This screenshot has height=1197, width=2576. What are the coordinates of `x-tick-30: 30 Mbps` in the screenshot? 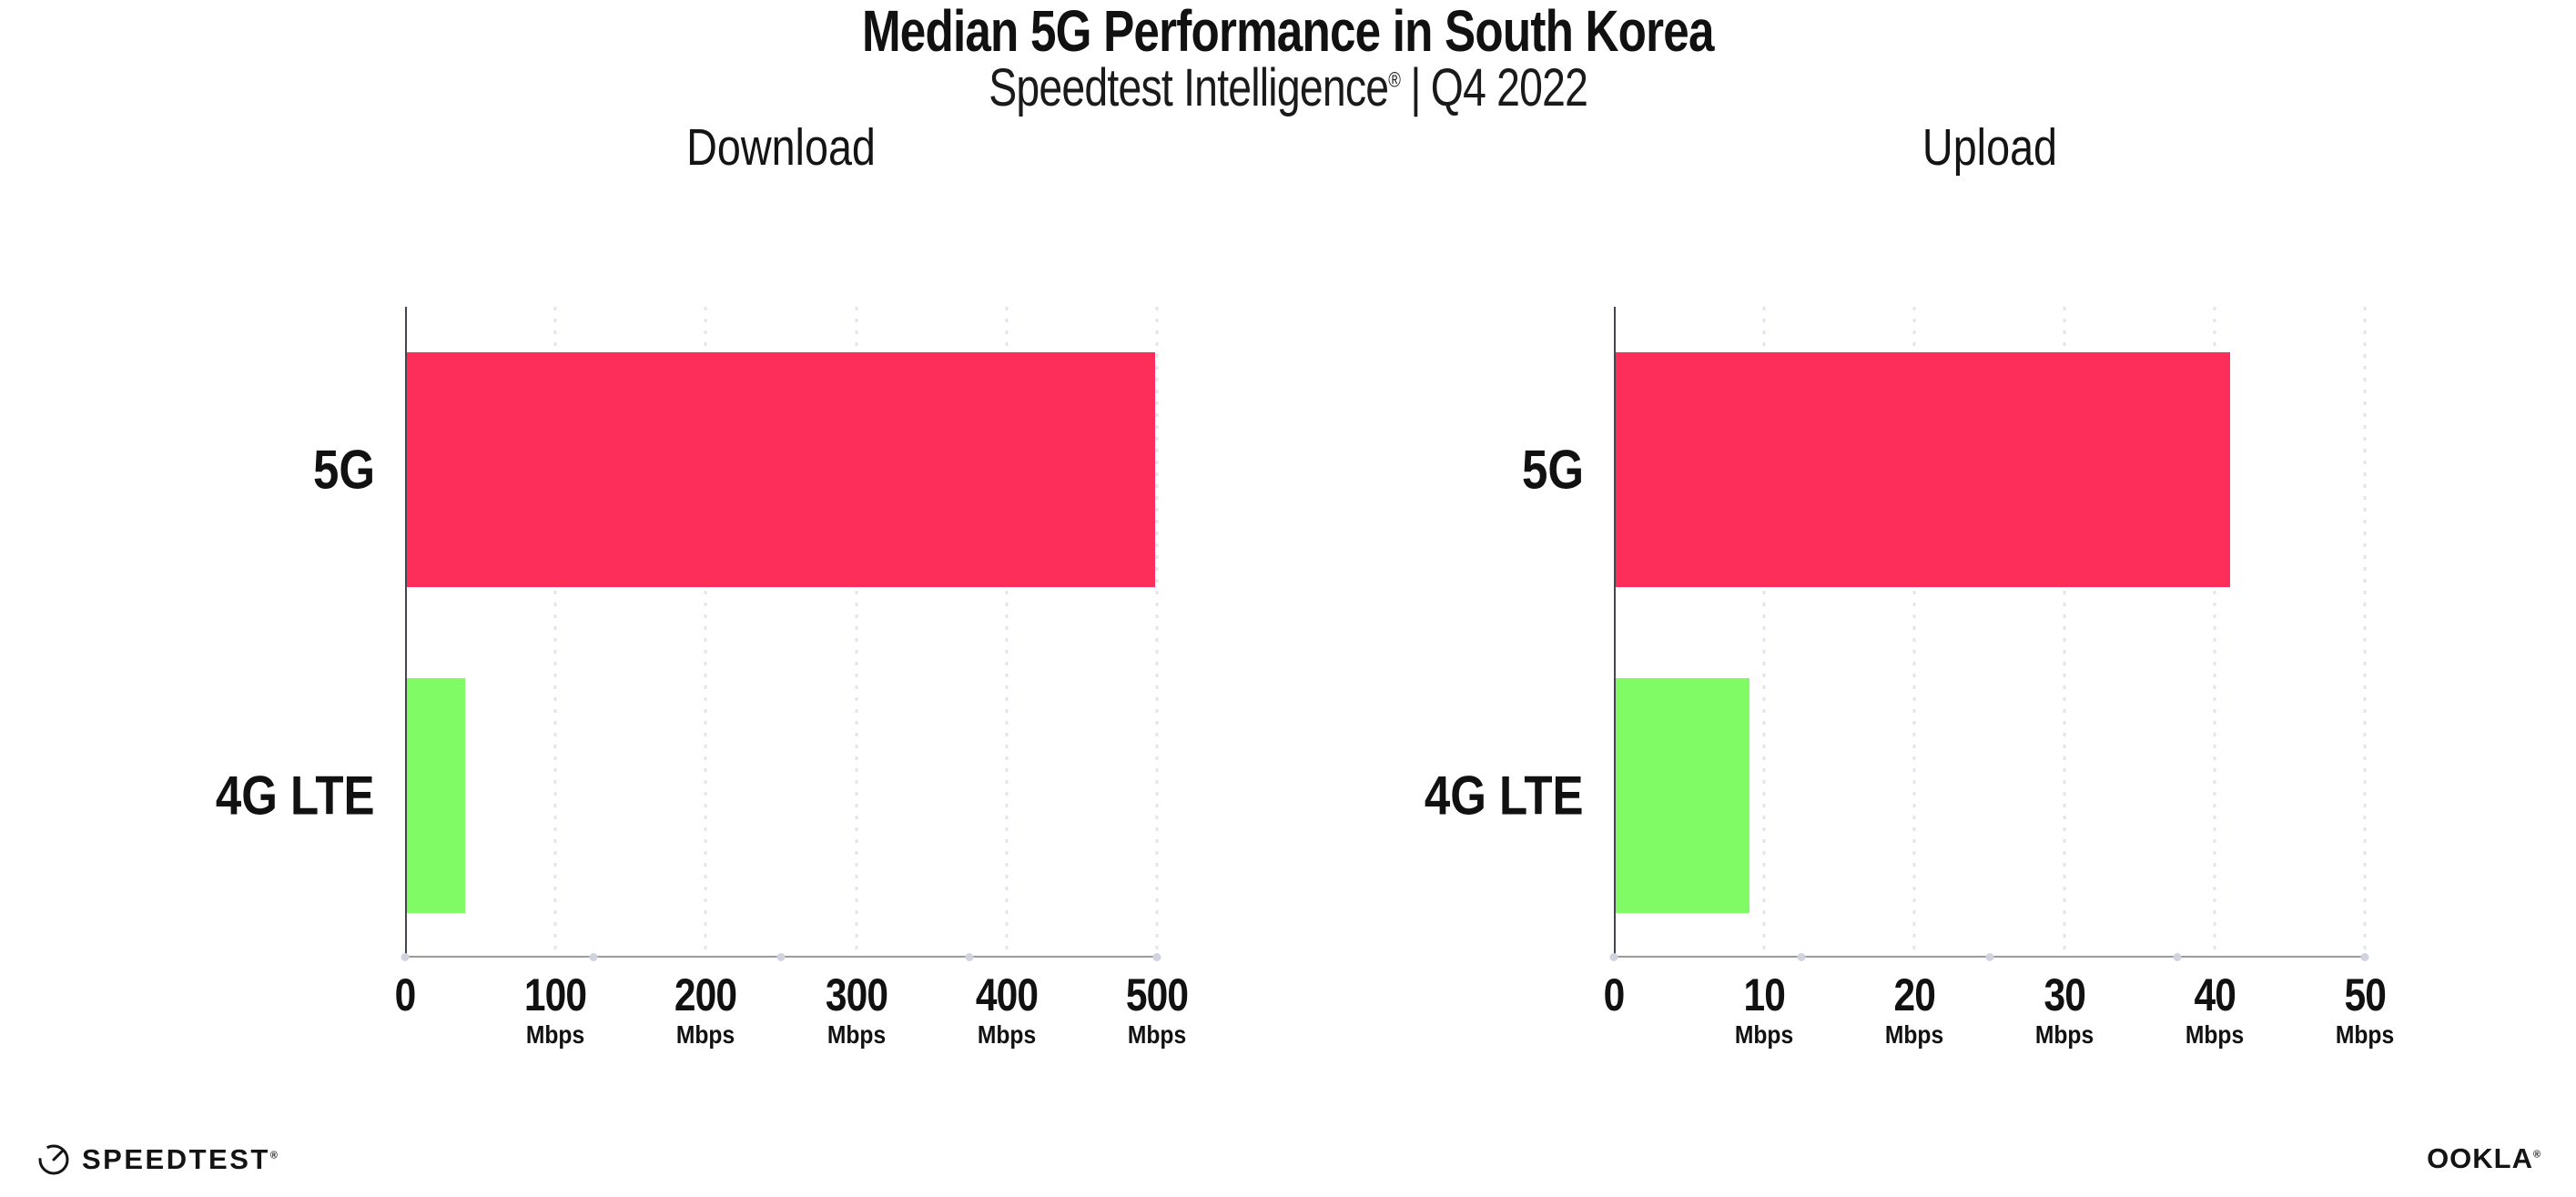 It's located at (2064, 1011).